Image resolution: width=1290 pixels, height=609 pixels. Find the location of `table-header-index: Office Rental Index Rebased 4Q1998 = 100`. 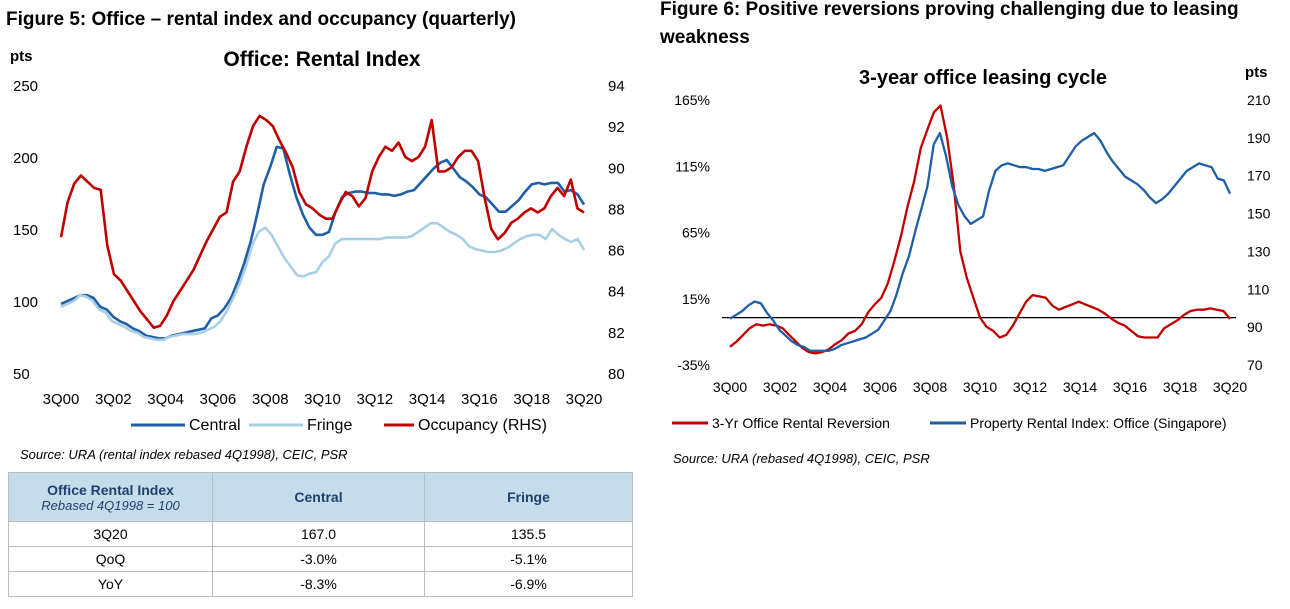

table-header-index: Office Rental Index Rebased 4Q1998 = 100 is located at coordinates (110, 497).